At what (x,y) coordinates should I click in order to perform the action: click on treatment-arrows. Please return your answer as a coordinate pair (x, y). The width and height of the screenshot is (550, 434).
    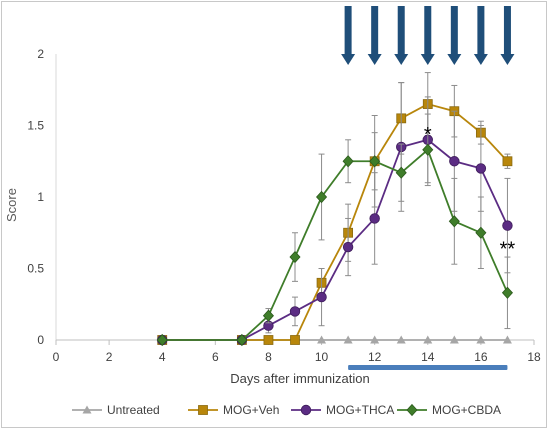
    Looking at the image, I should click on (428, 35).